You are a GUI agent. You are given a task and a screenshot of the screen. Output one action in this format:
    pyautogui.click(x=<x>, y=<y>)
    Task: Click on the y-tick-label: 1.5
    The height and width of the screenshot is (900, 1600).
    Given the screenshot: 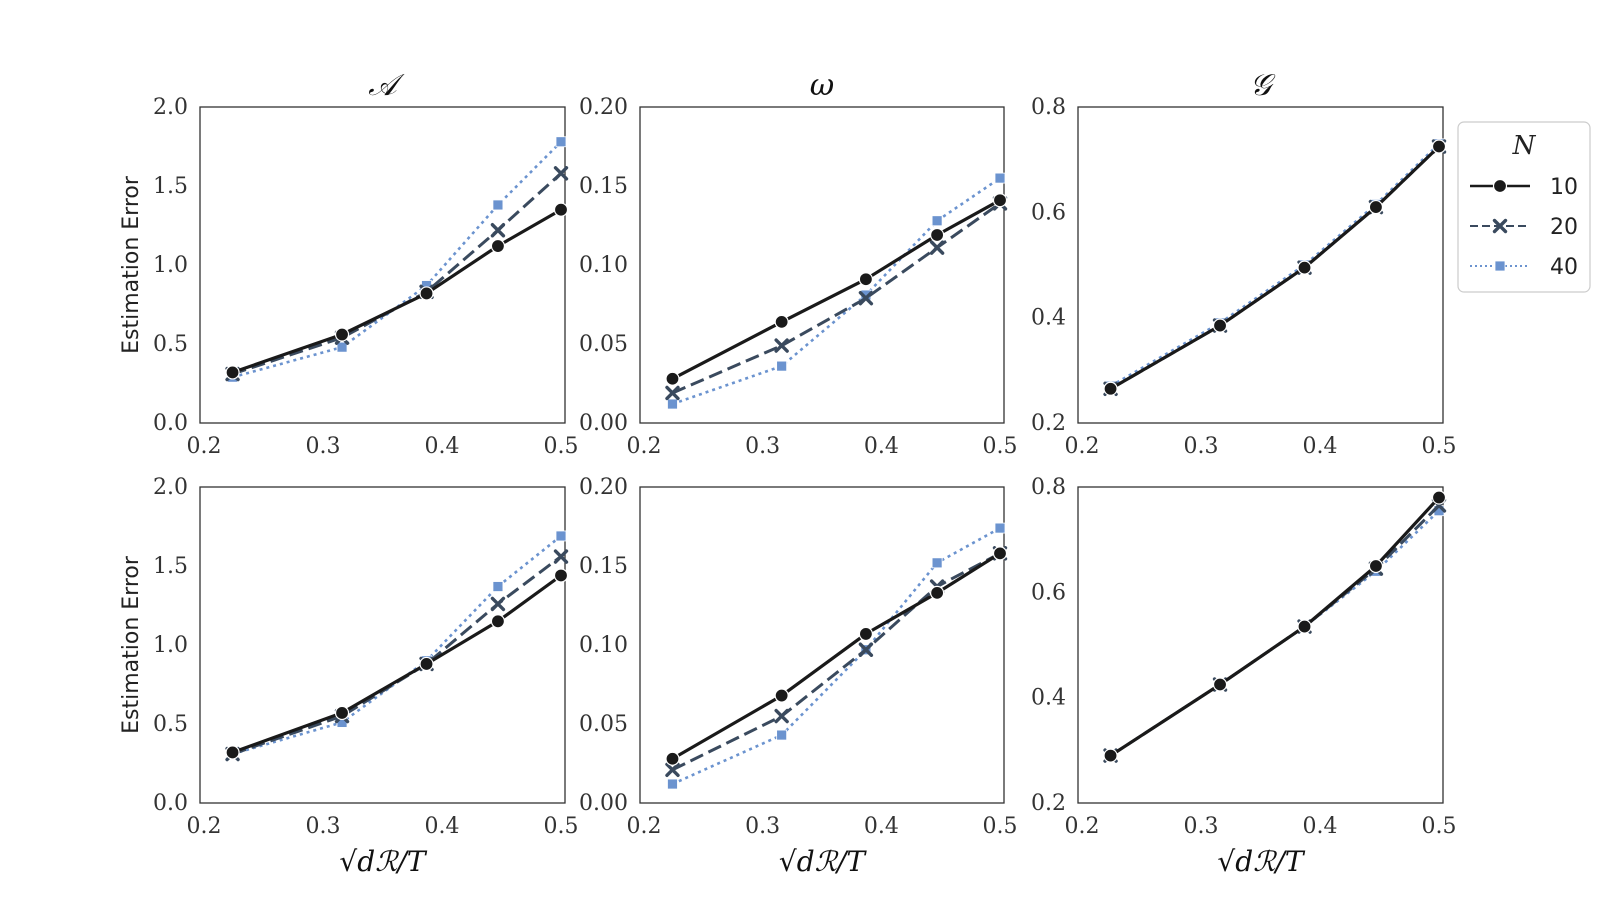 What is the action you would take?
    pyautogui.click(x=170, y=186)
    